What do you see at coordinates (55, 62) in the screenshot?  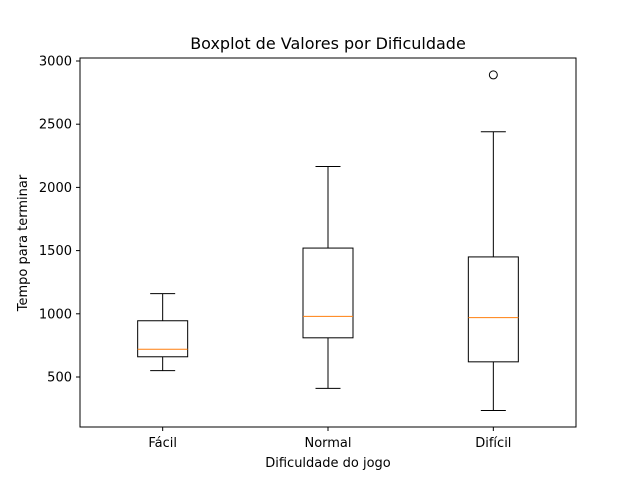 I see `y-tick-label: 3000` at bounding box center [55, 62].